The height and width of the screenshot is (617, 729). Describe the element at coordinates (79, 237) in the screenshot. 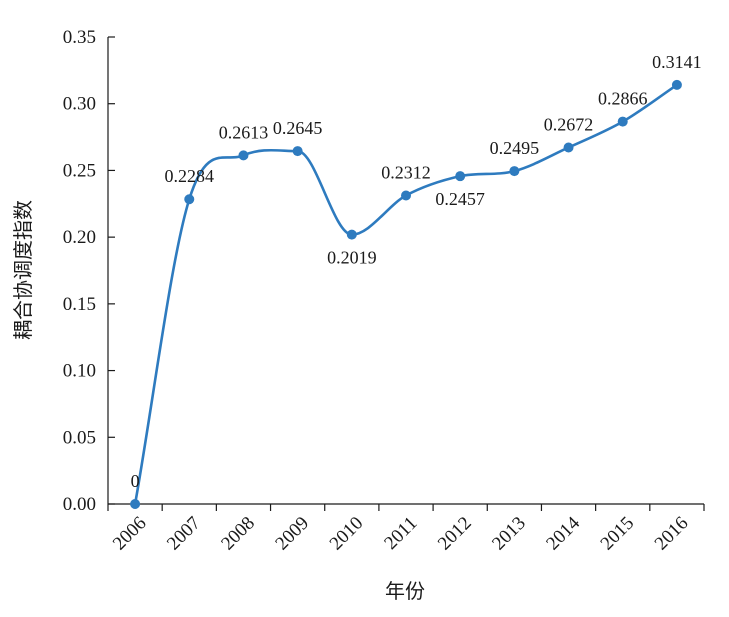

I see `y-tick-label: 0.20` at that location.